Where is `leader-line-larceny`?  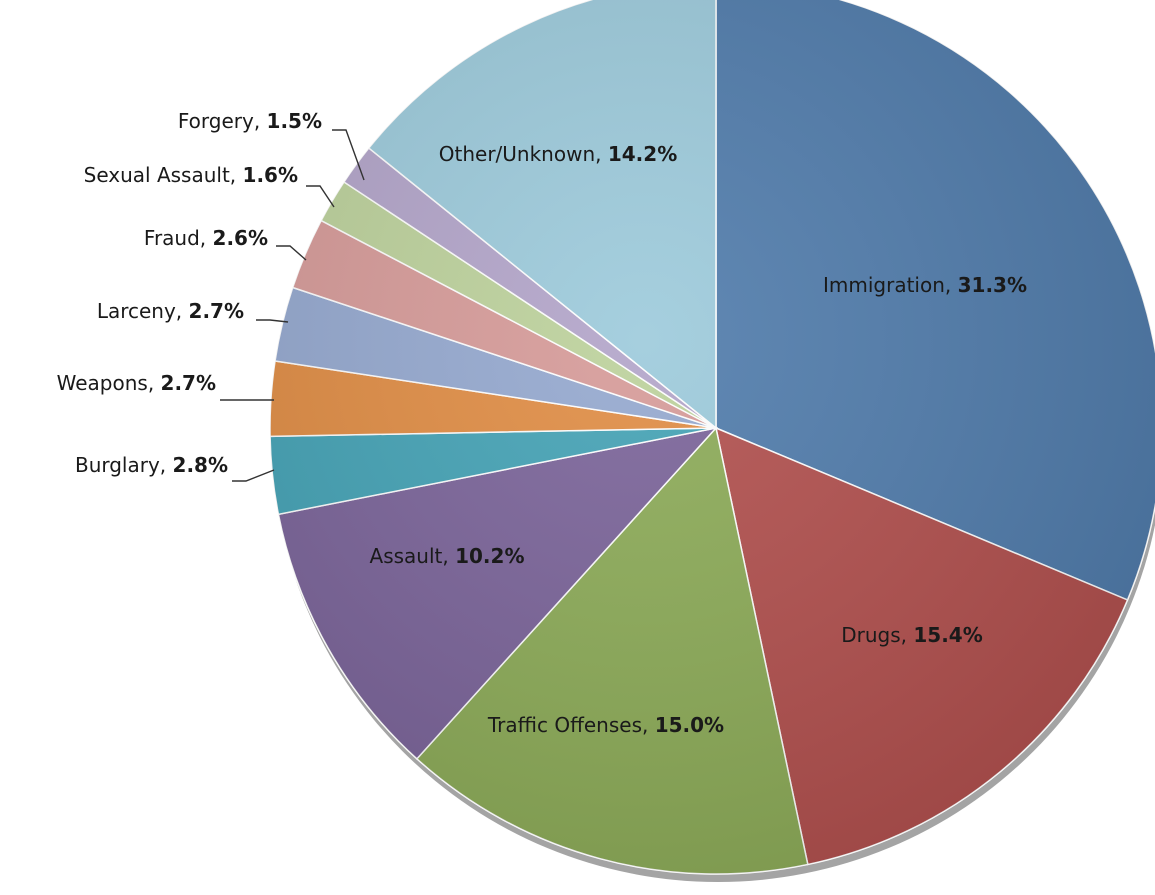
leader-line-larceny is located at coordinates (272, 321).